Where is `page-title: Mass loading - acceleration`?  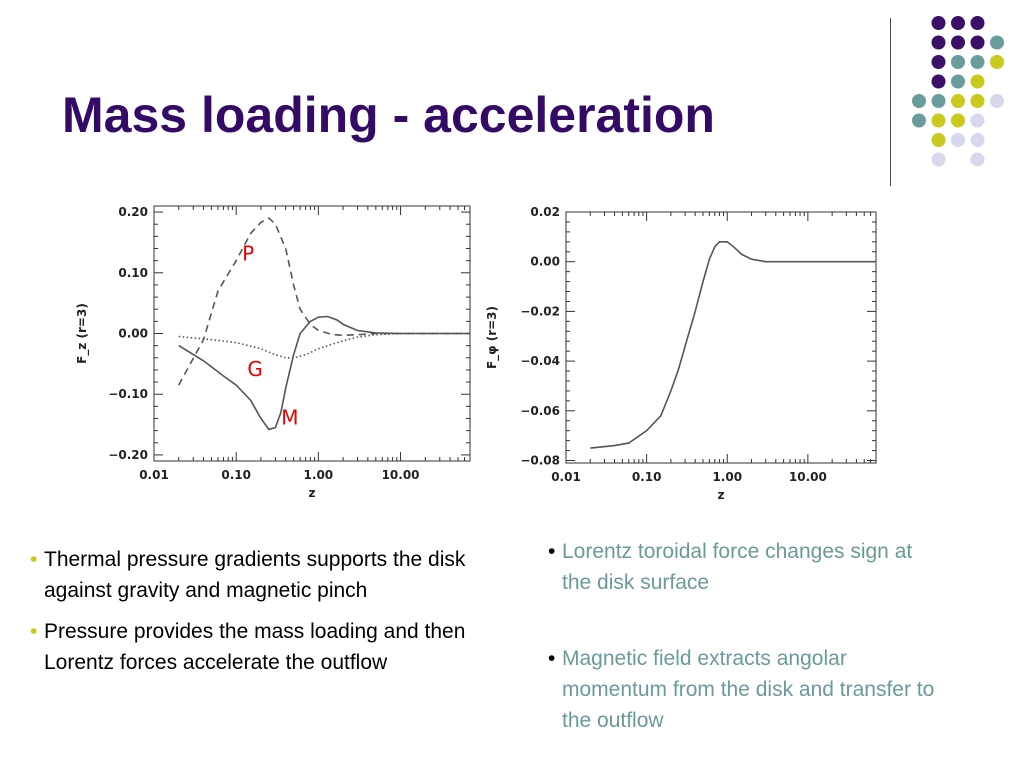 page-title: Mass loading - acceleration is located at coordinates (388, 115).